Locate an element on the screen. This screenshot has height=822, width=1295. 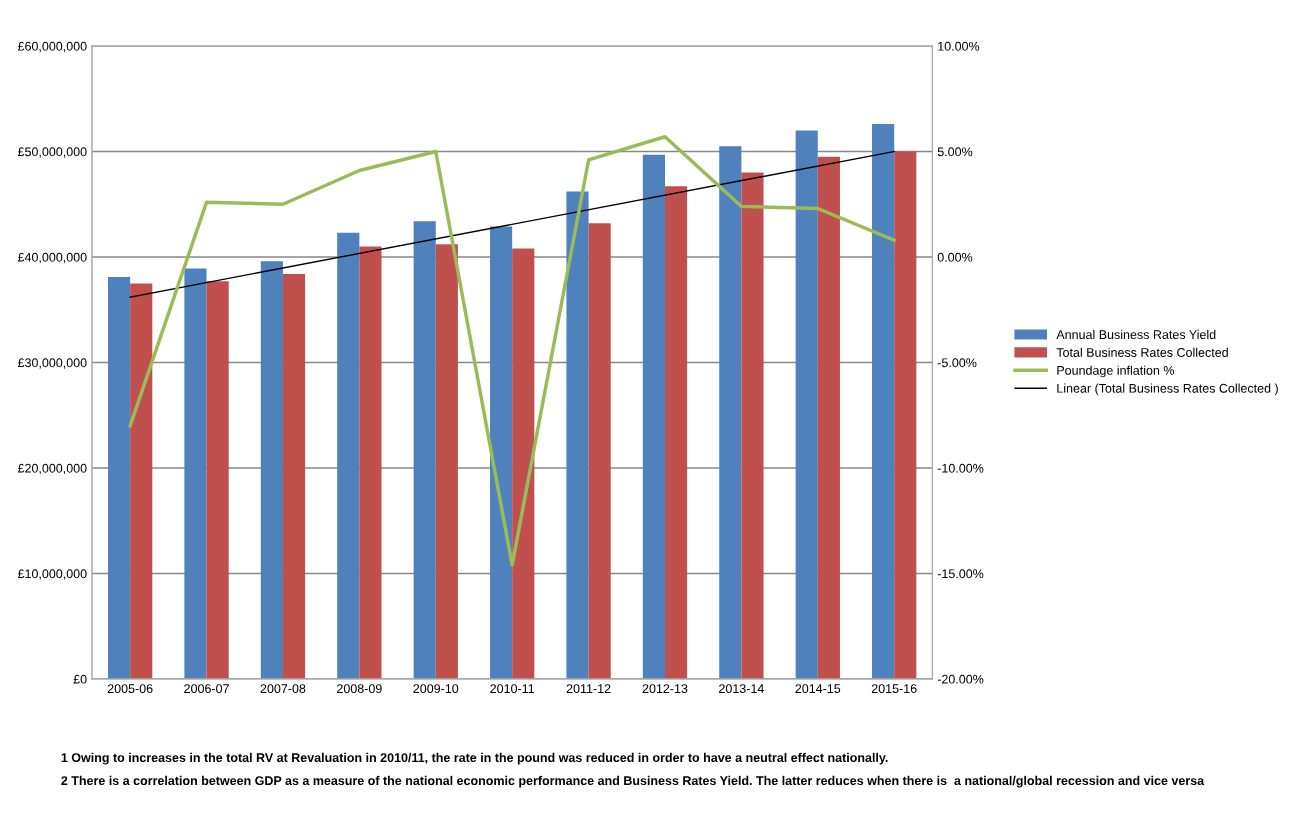
x-tick-label: 2015-16 is located at coordinates (894, 689).